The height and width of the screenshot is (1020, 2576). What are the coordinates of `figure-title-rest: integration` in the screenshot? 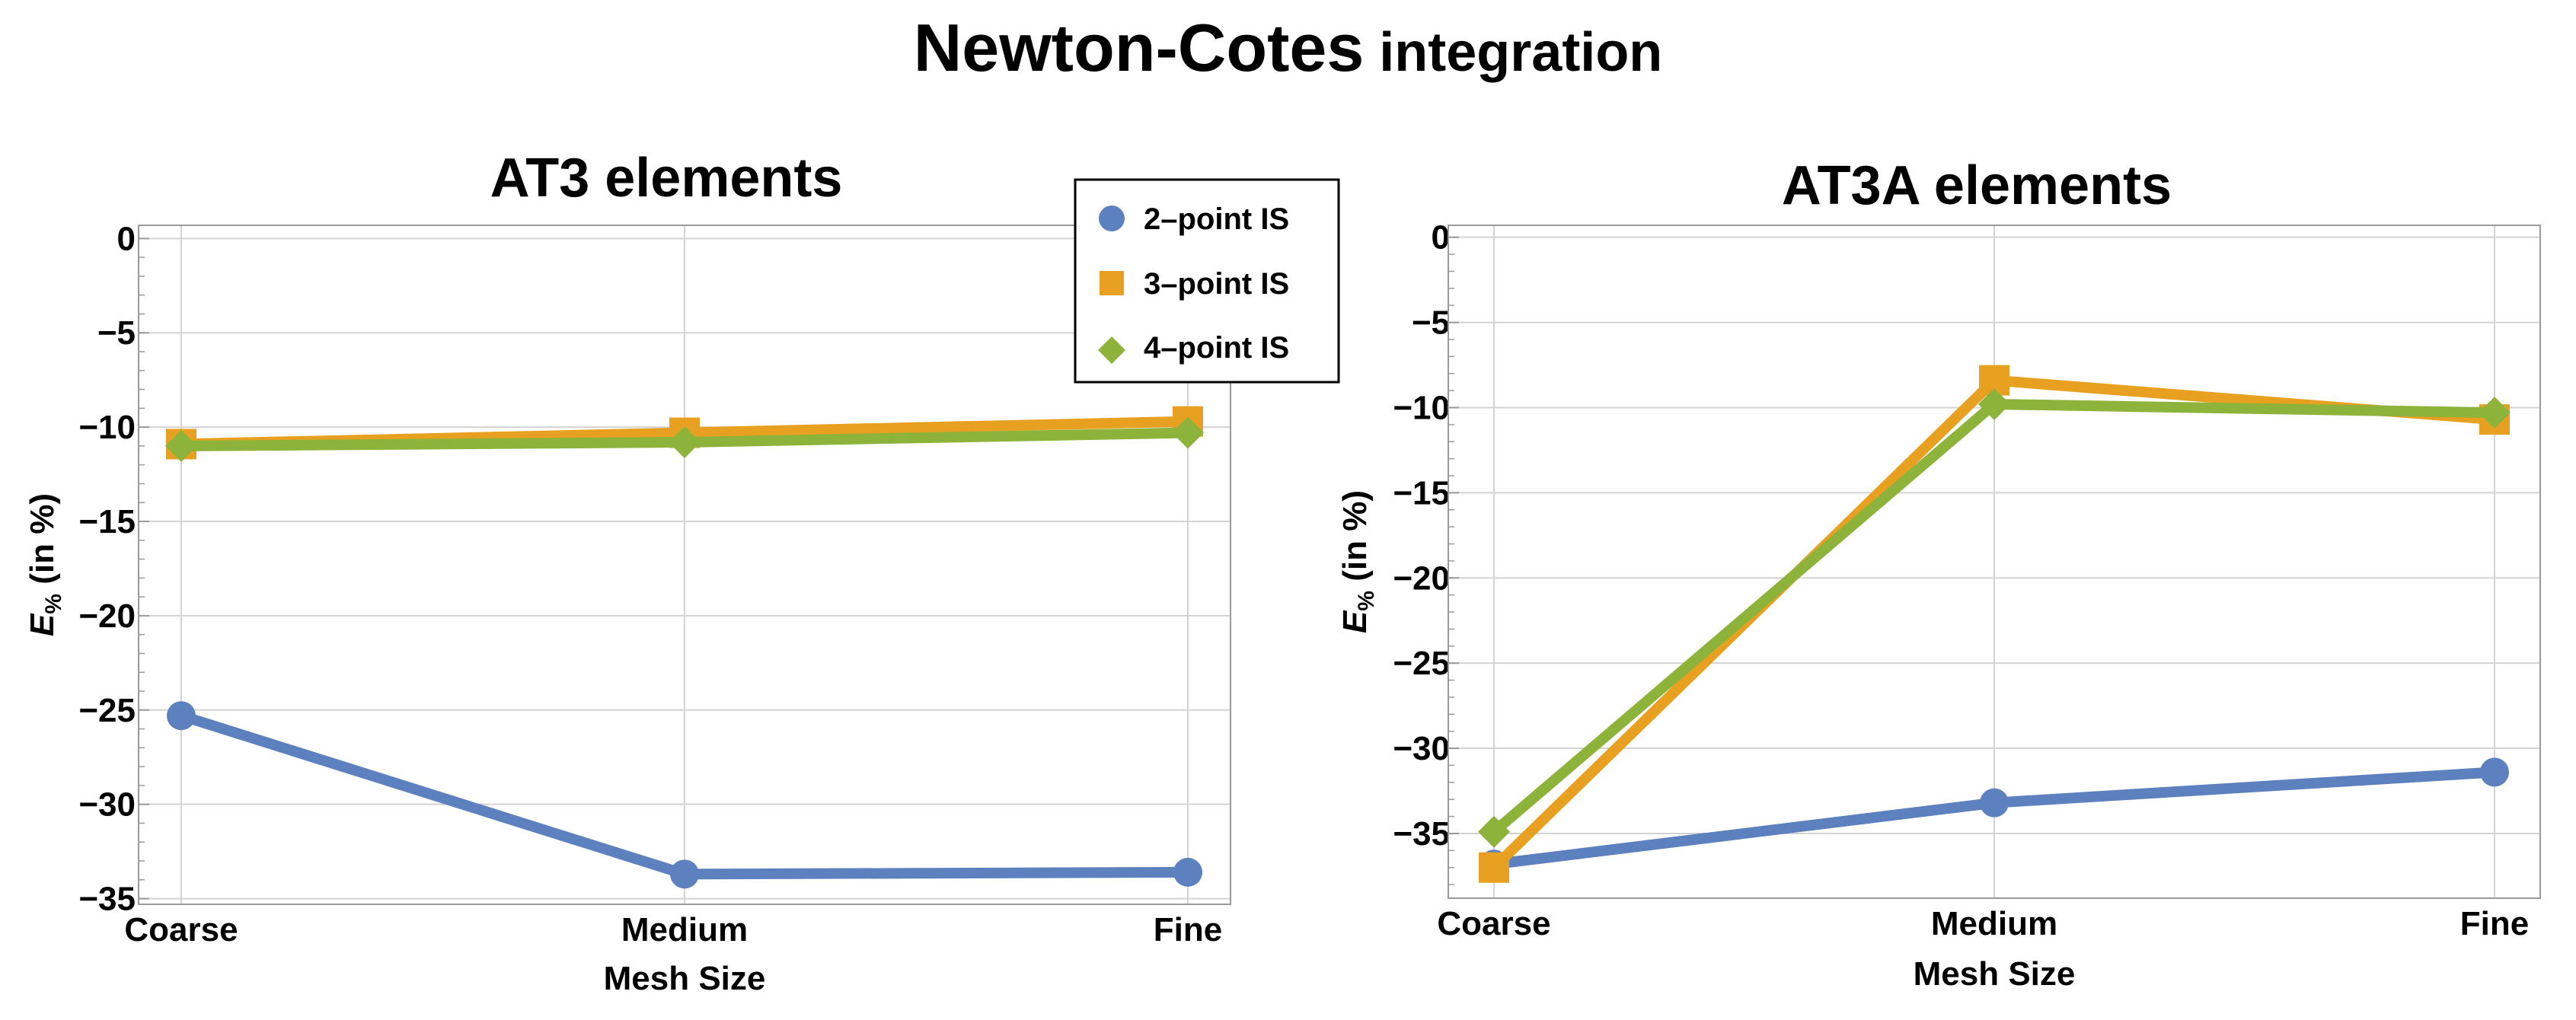 It's located at (1513, 52).